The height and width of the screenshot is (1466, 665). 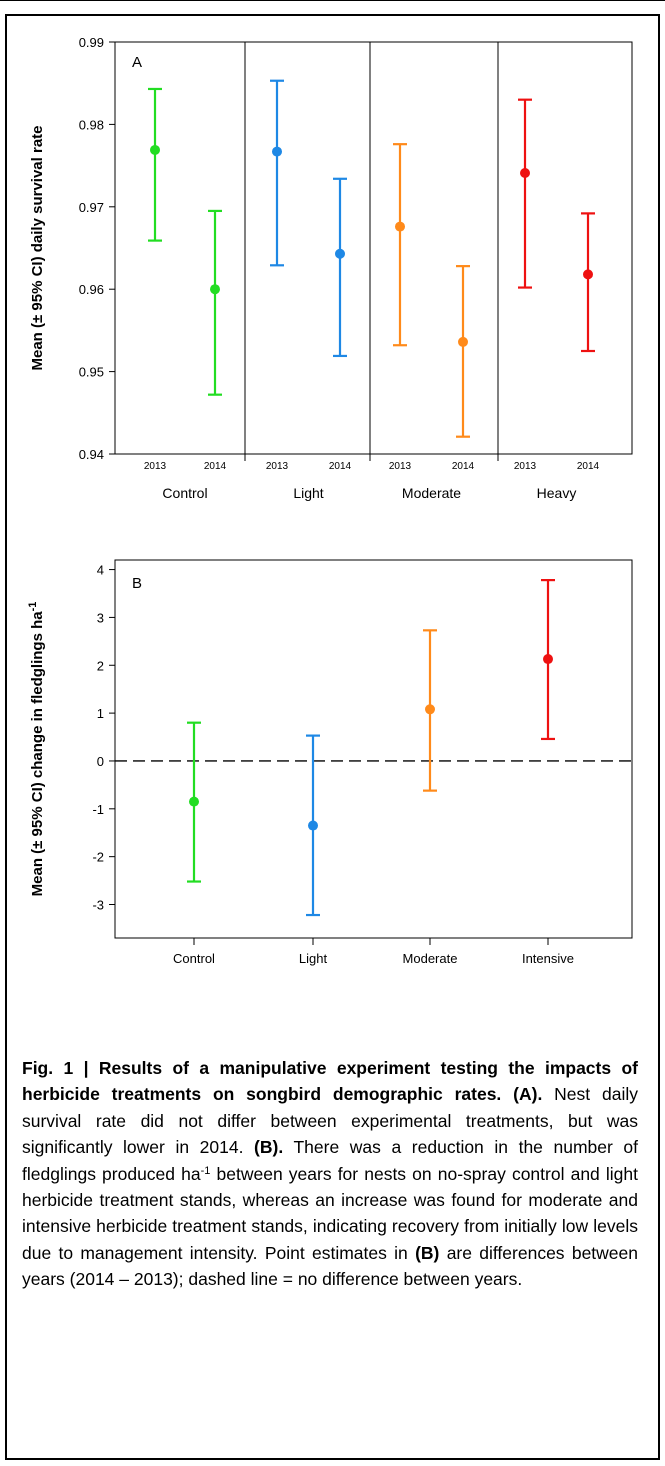 I want to click on panel-a-light-2014-mean-point, so click(x=340, y=253).